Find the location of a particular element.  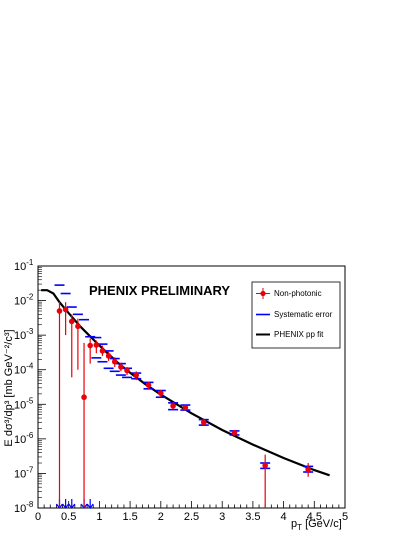

legend-label-fit: PHENIX pp fit is located at coordinates (299, 334).